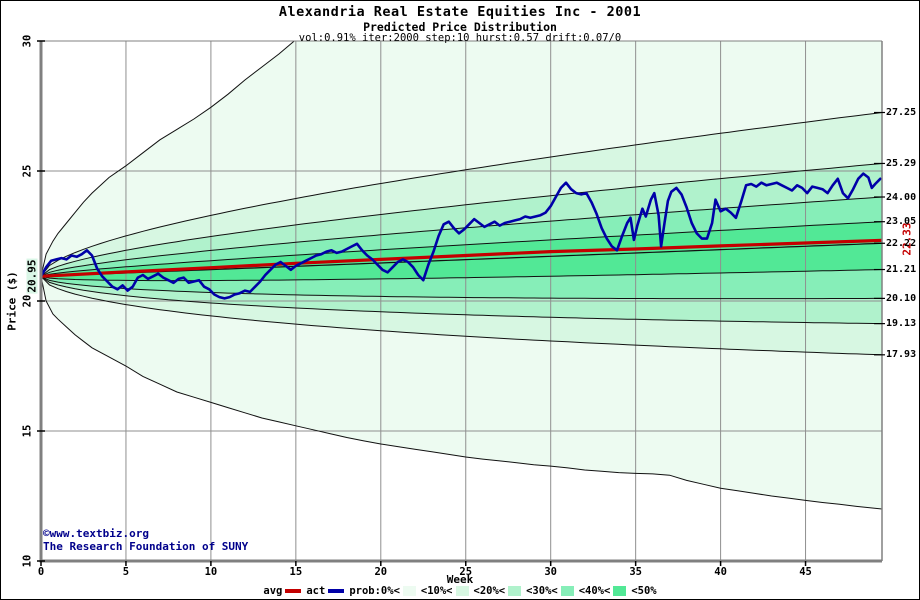 The width and height of the screenshot is (920, 600). What do you see at coordinates (901, 163) in the screenshot?
I see `right-axis-label: 25.29` at bounding box center [901, 163].